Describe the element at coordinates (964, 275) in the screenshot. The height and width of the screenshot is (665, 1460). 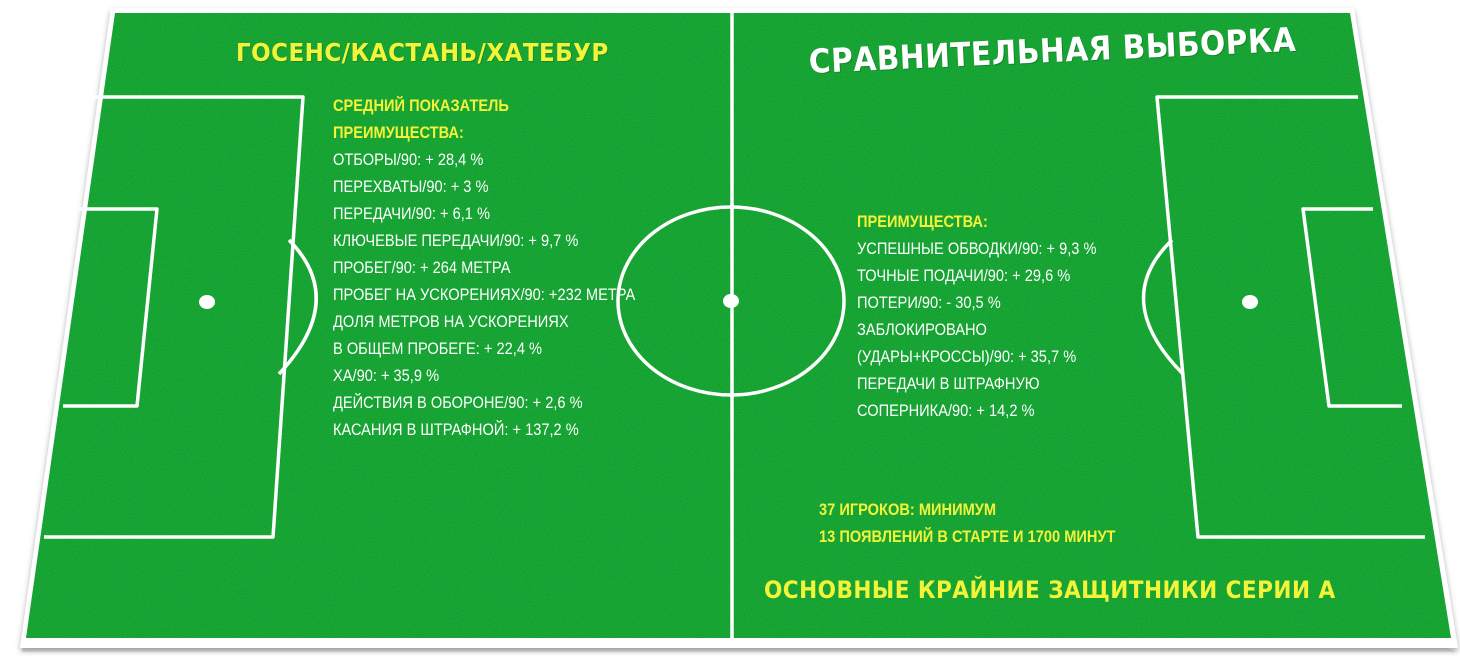
I see `right-stat-line: ТОЧНЫЕ ПОДАЧИ/90: + 29,6 %` at that location.